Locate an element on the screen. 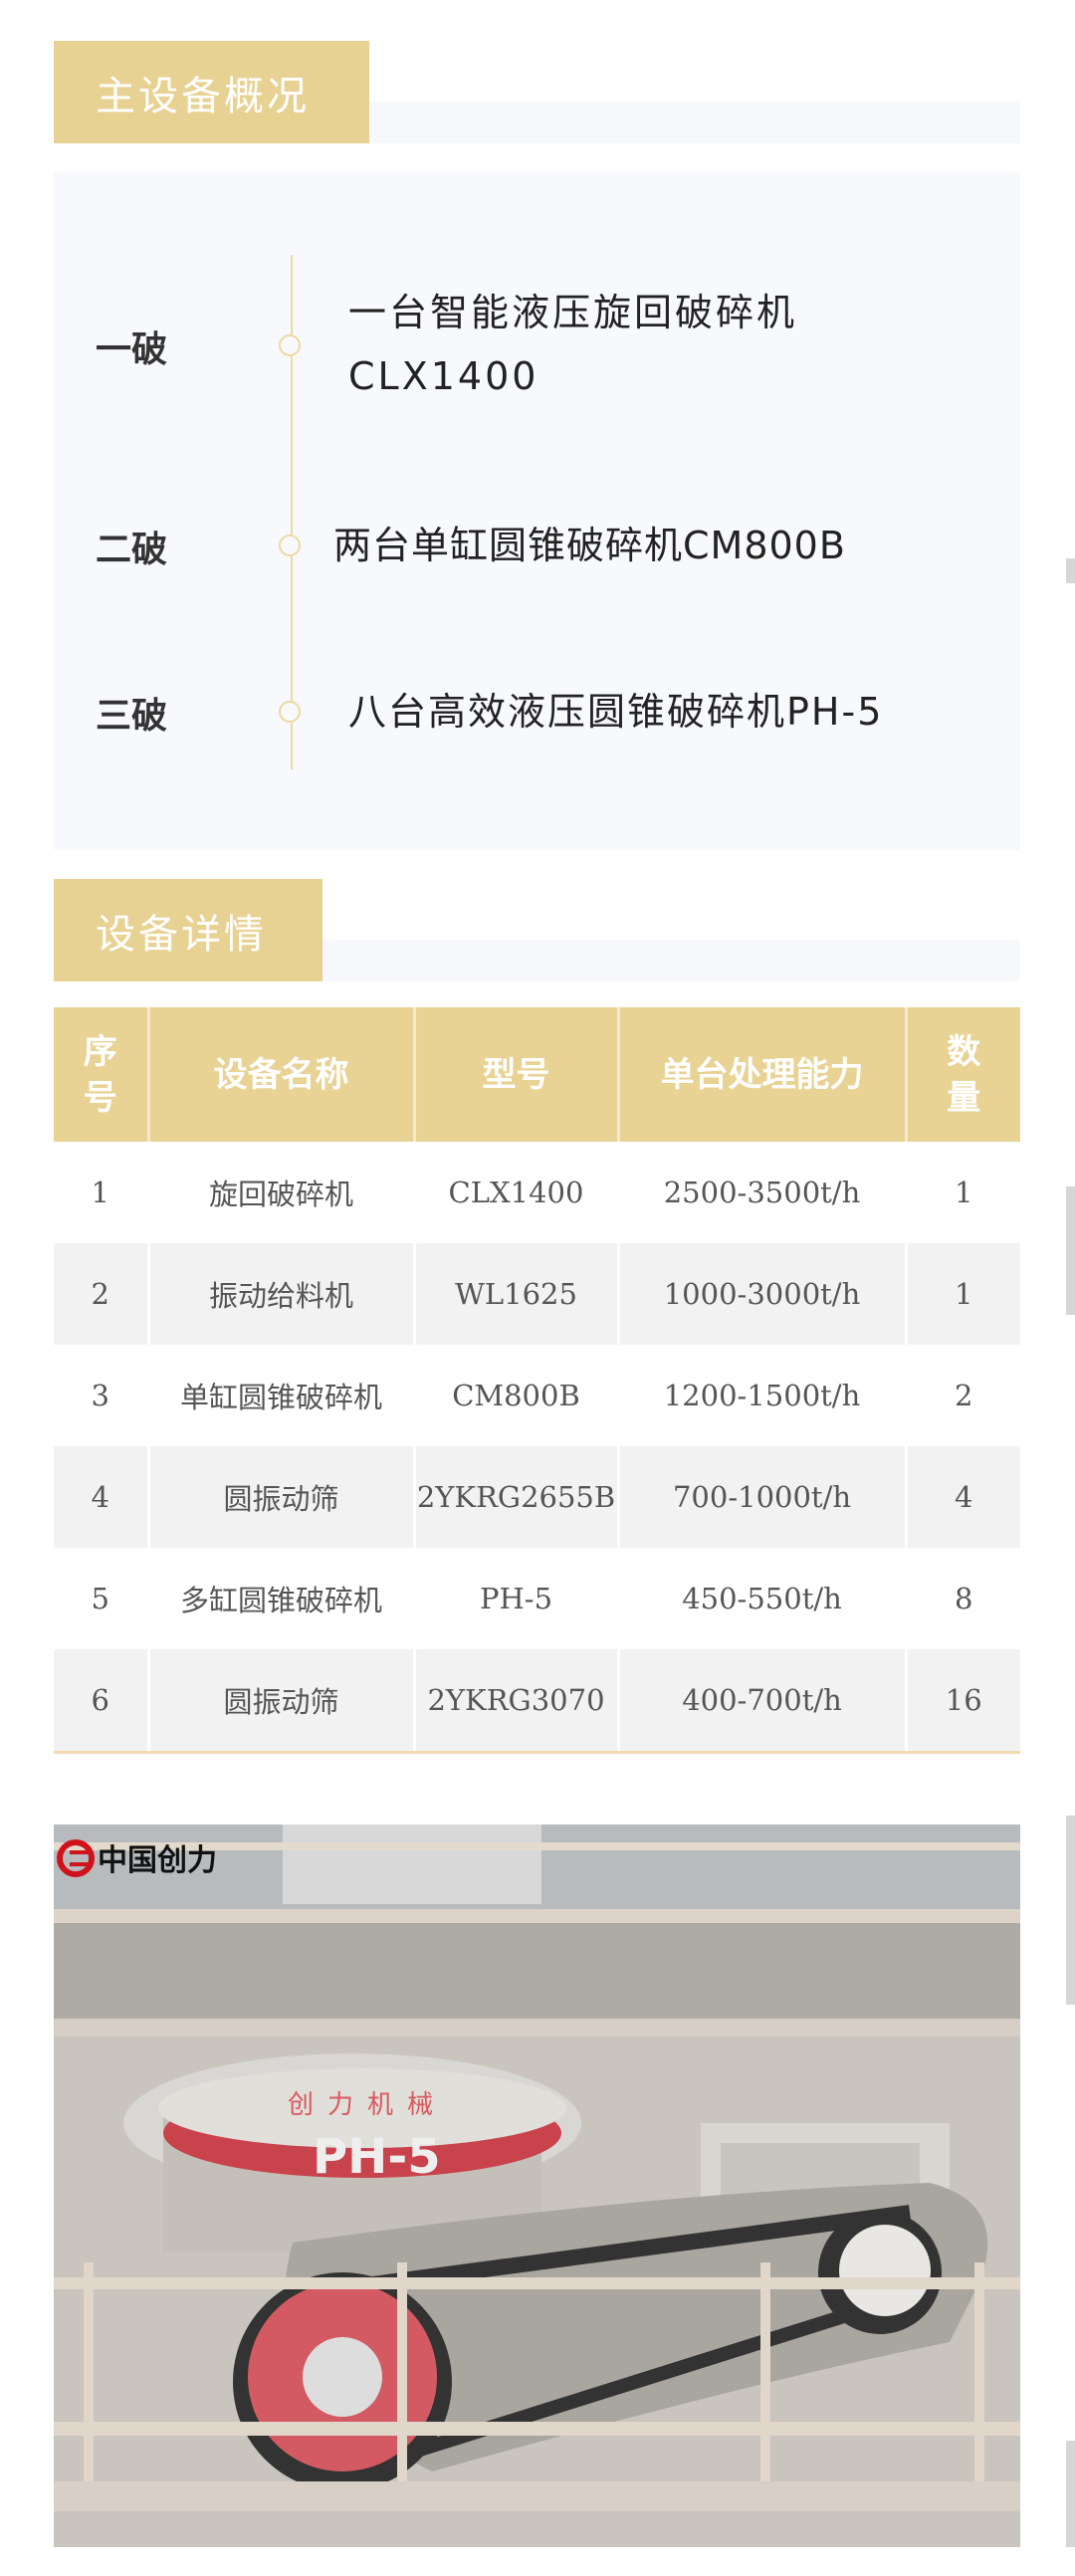 The width and height of the screenshot is (1075, 2576). brand-logo: 中国创力 is located at coordinates (137, 1858).